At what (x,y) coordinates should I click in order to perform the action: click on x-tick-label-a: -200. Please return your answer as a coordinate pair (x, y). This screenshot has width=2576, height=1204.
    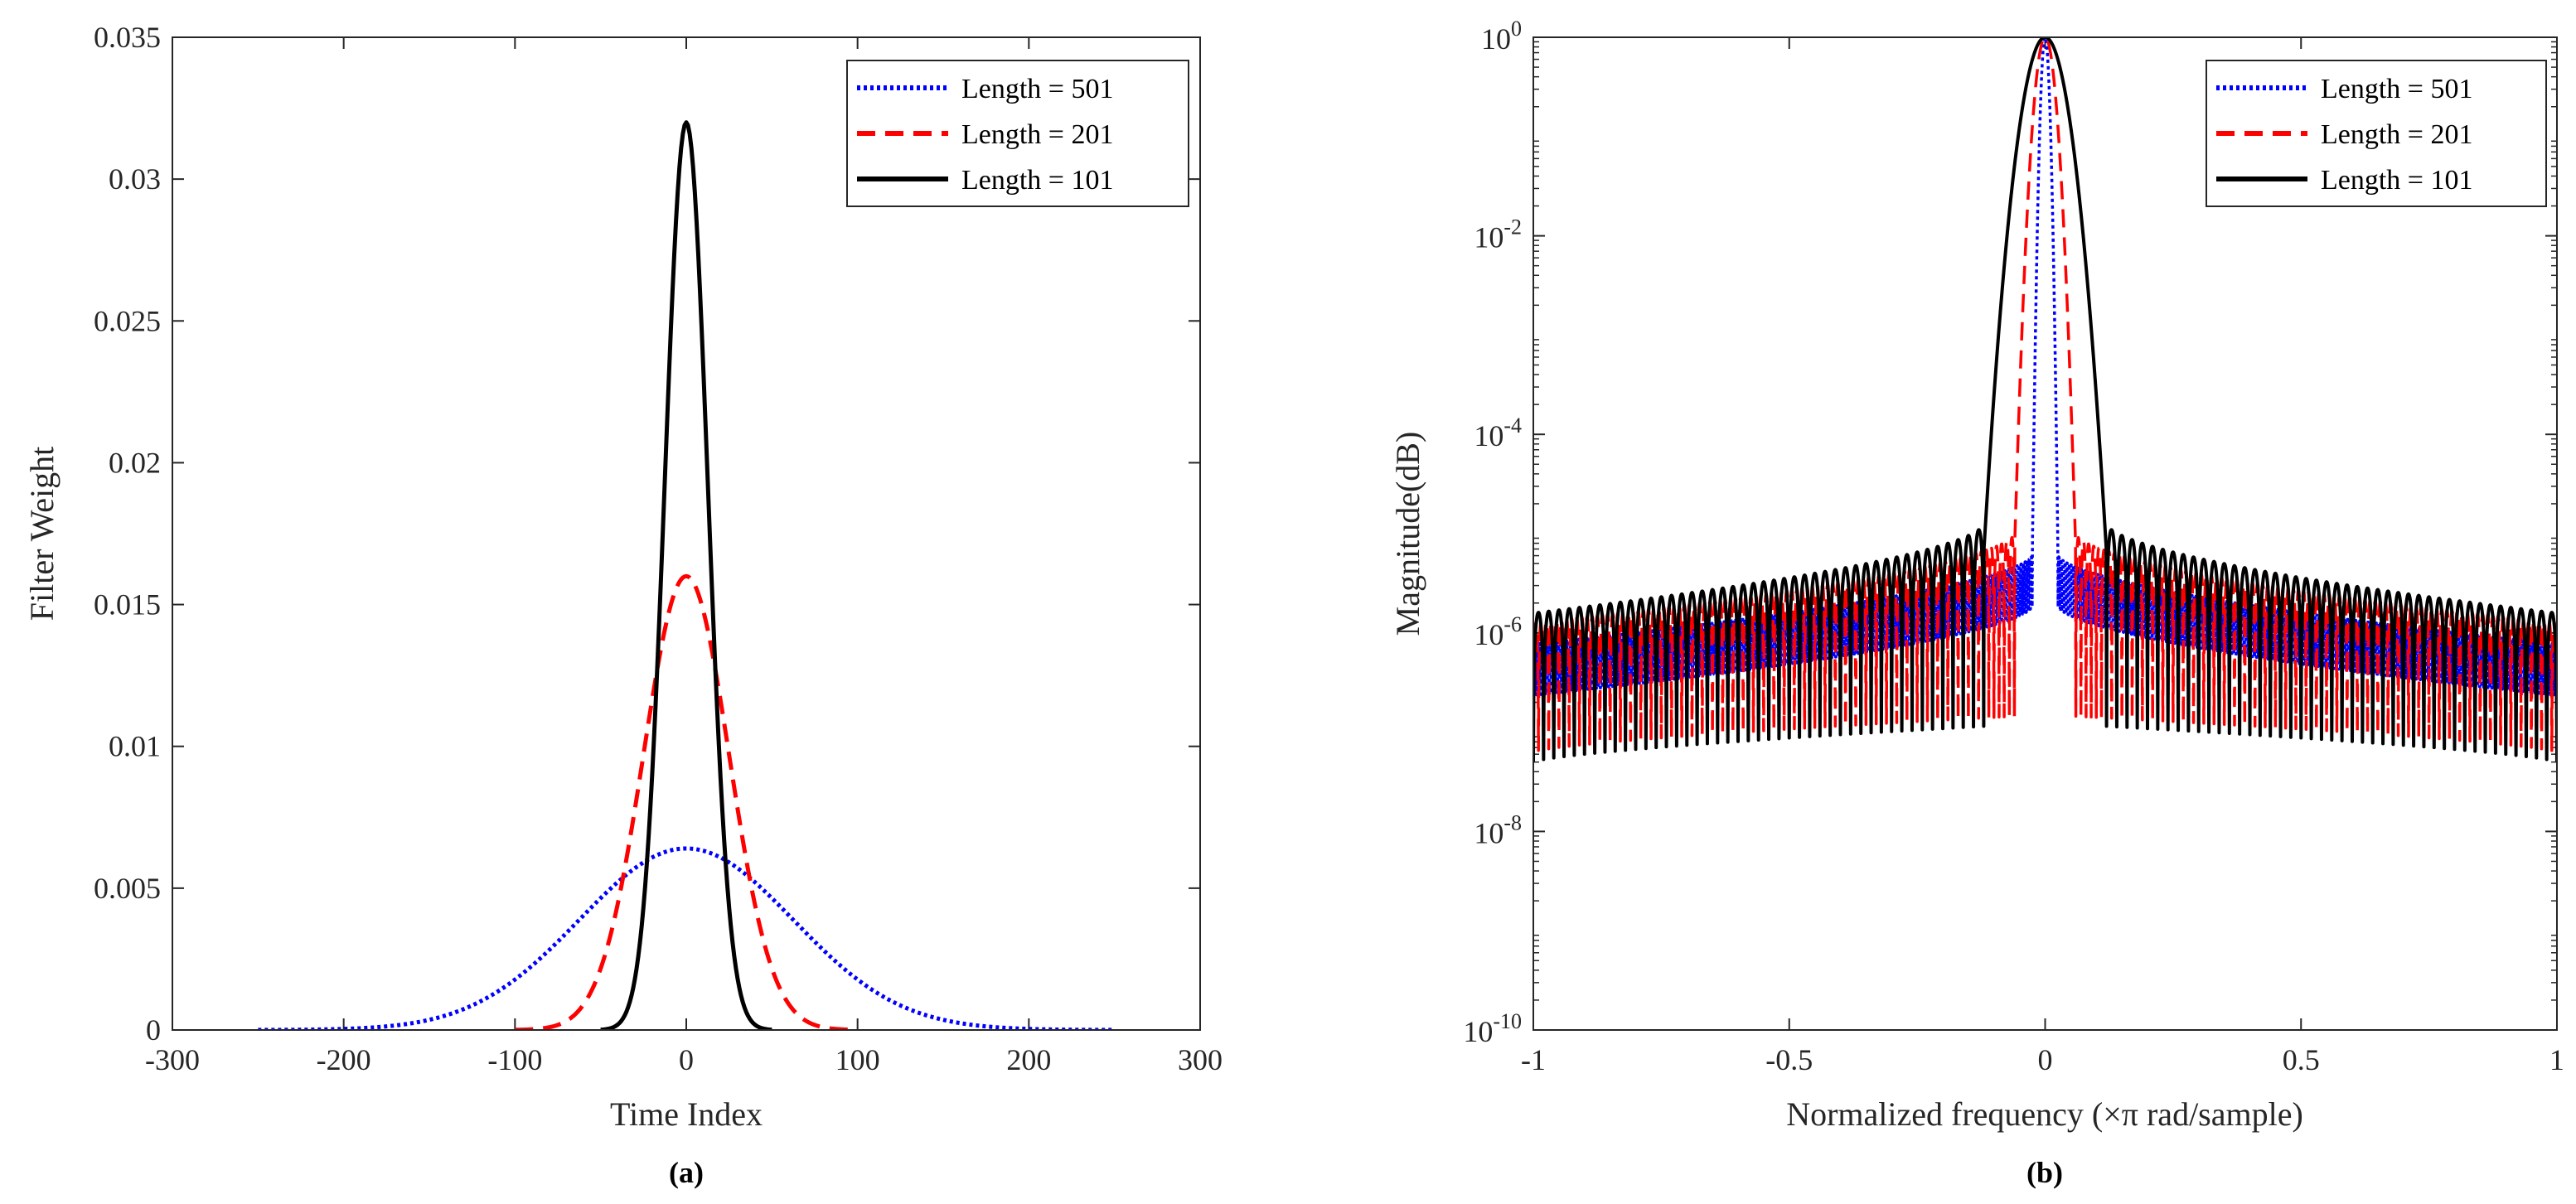
    Looking at the image, I should click on (344, 1059).